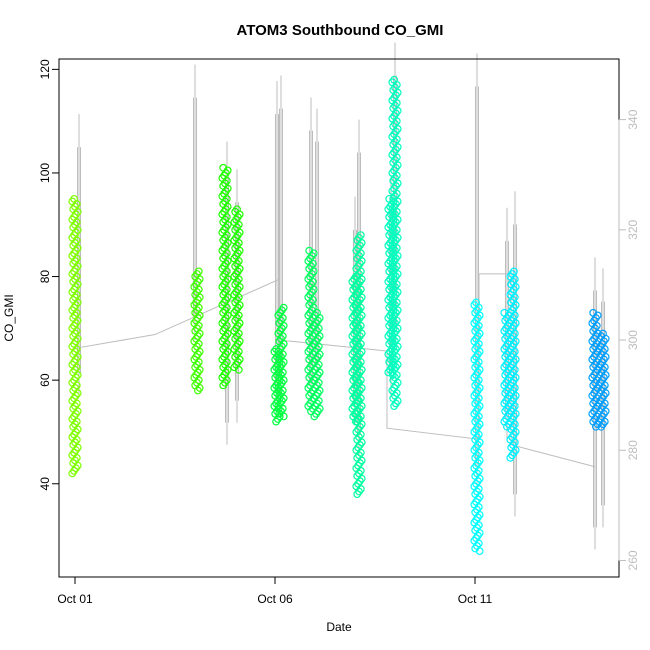 This screenshot has height=650, width=650. I want to click on y2-tick-label: 300, so click(633, 340).